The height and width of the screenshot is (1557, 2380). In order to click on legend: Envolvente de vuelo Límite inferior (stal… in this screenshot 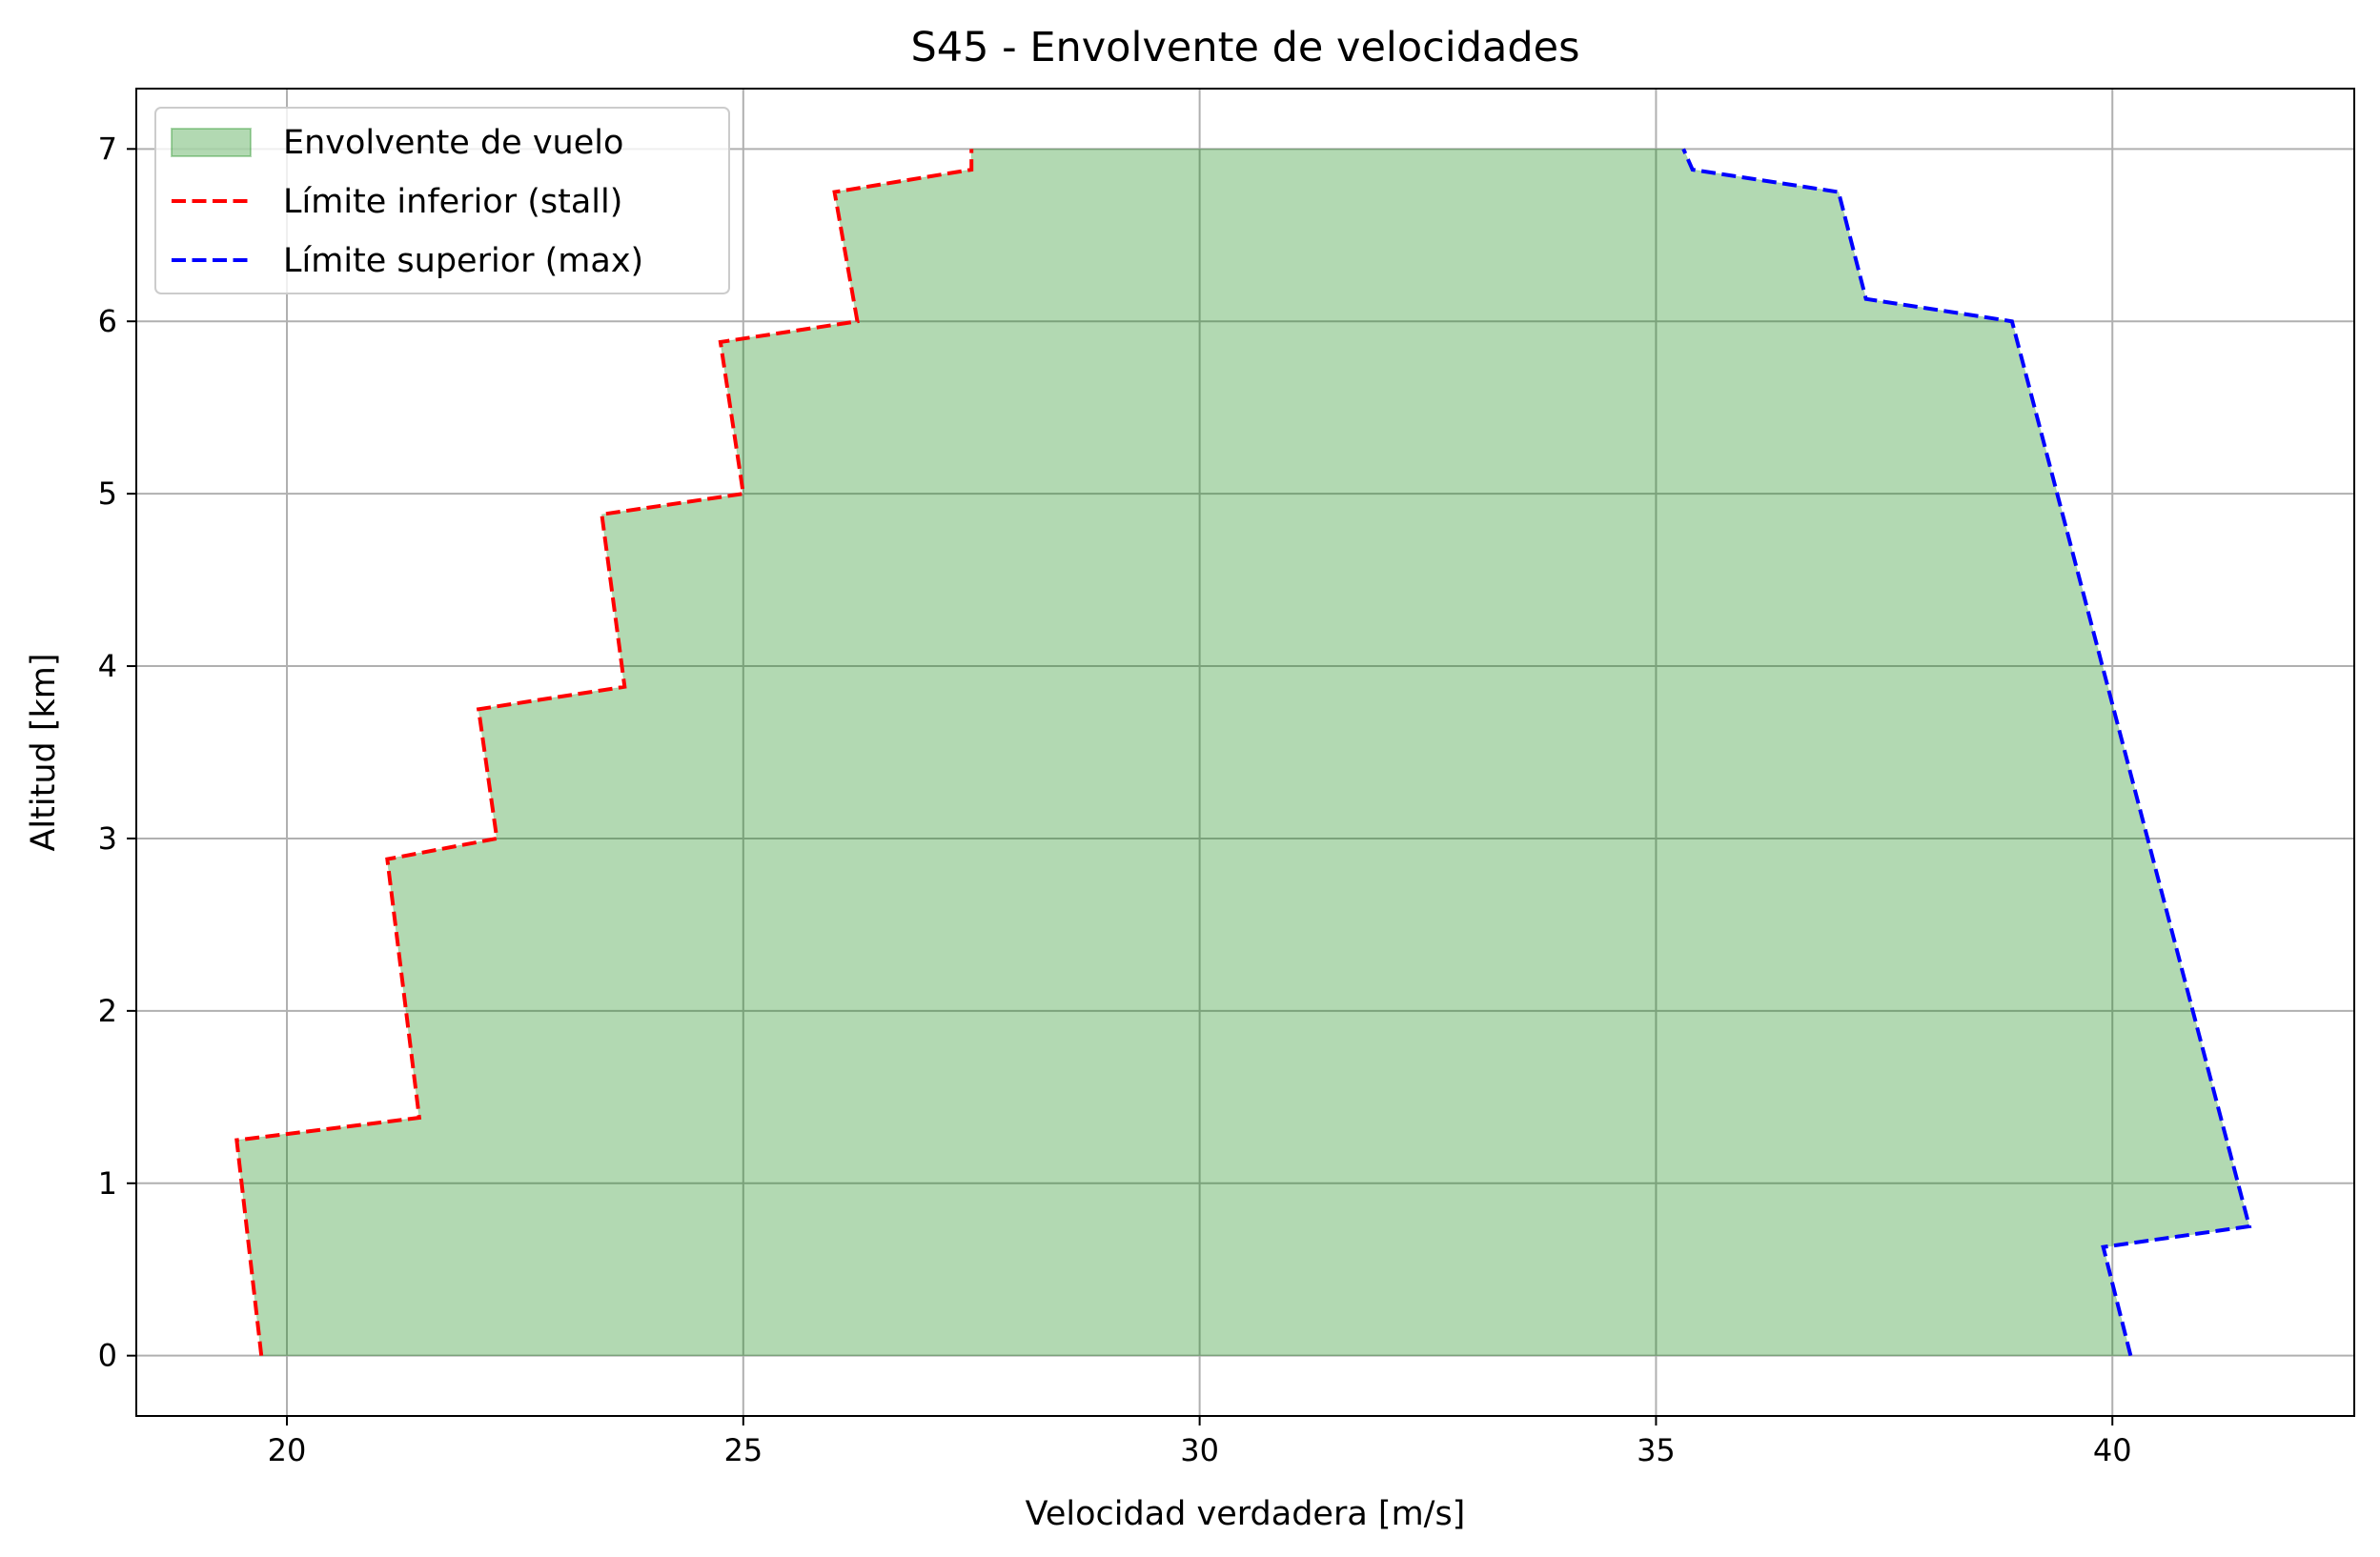, I will do `click(442, 200)`.